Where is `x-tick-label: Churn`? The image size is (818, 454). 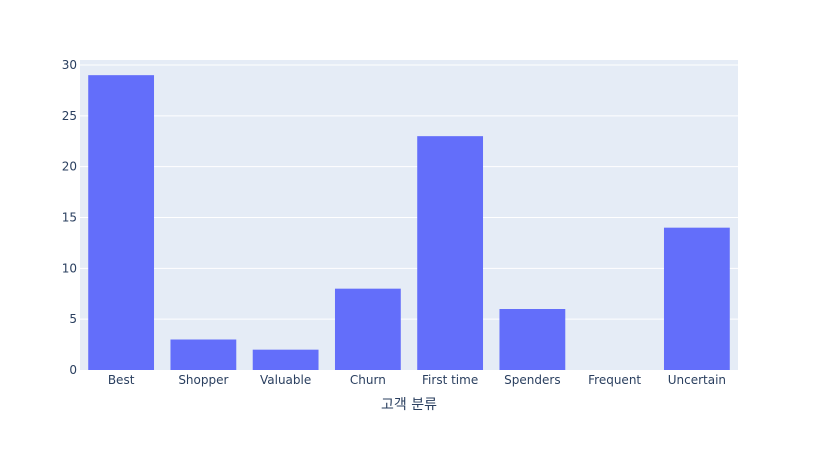
x-tick-label: Churn is located at coordinates (368, 380).